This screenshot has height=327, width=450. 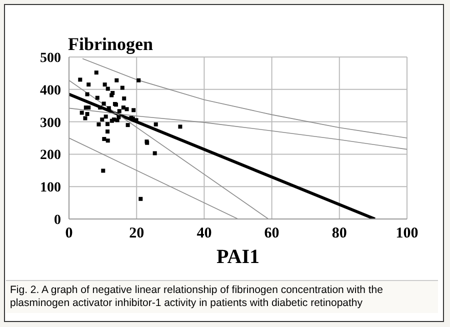 What do you see at coordinates (136, 234) in the screenshot?
I see `x-tick-label: 20` at bounding box center [136, 234].